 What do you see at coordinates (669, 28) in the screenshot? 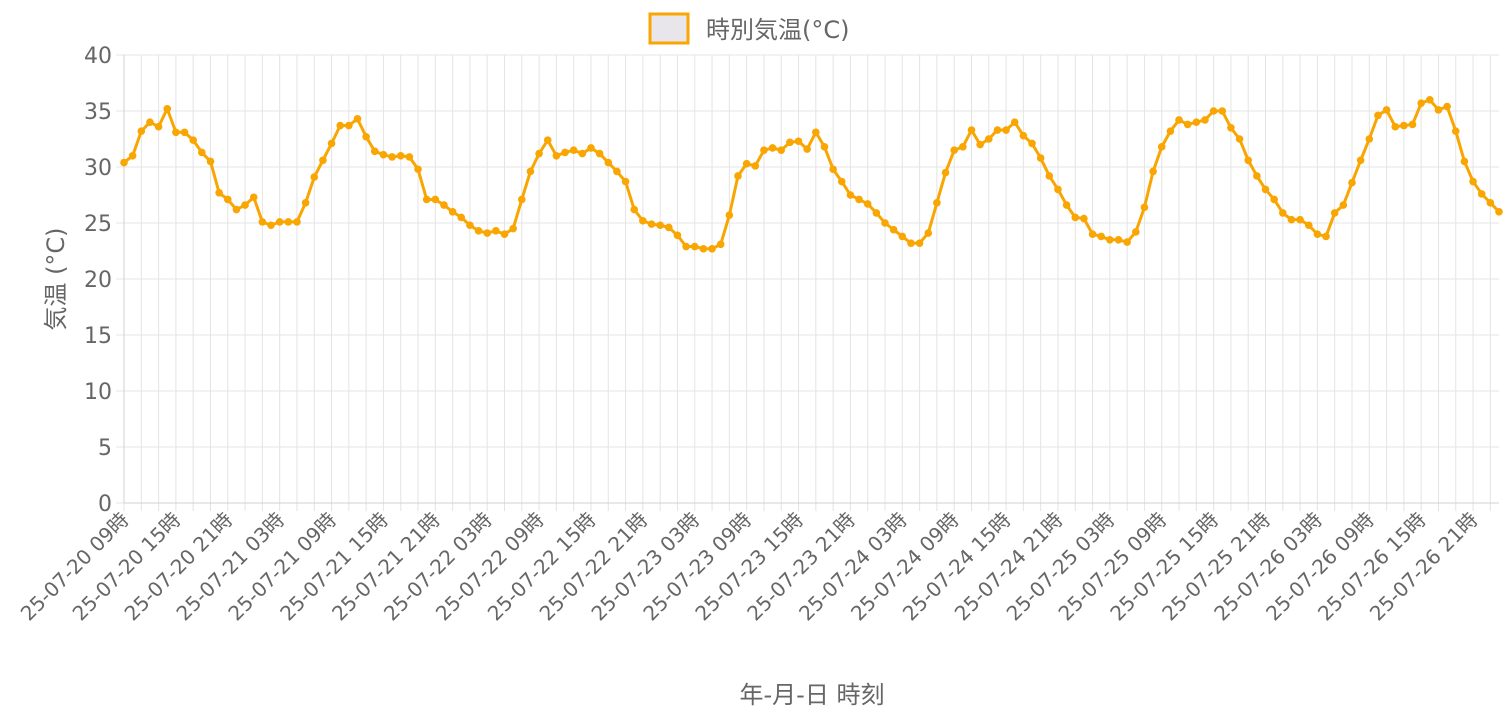
I see `legend-swatch` at bounding box center [669, 28].